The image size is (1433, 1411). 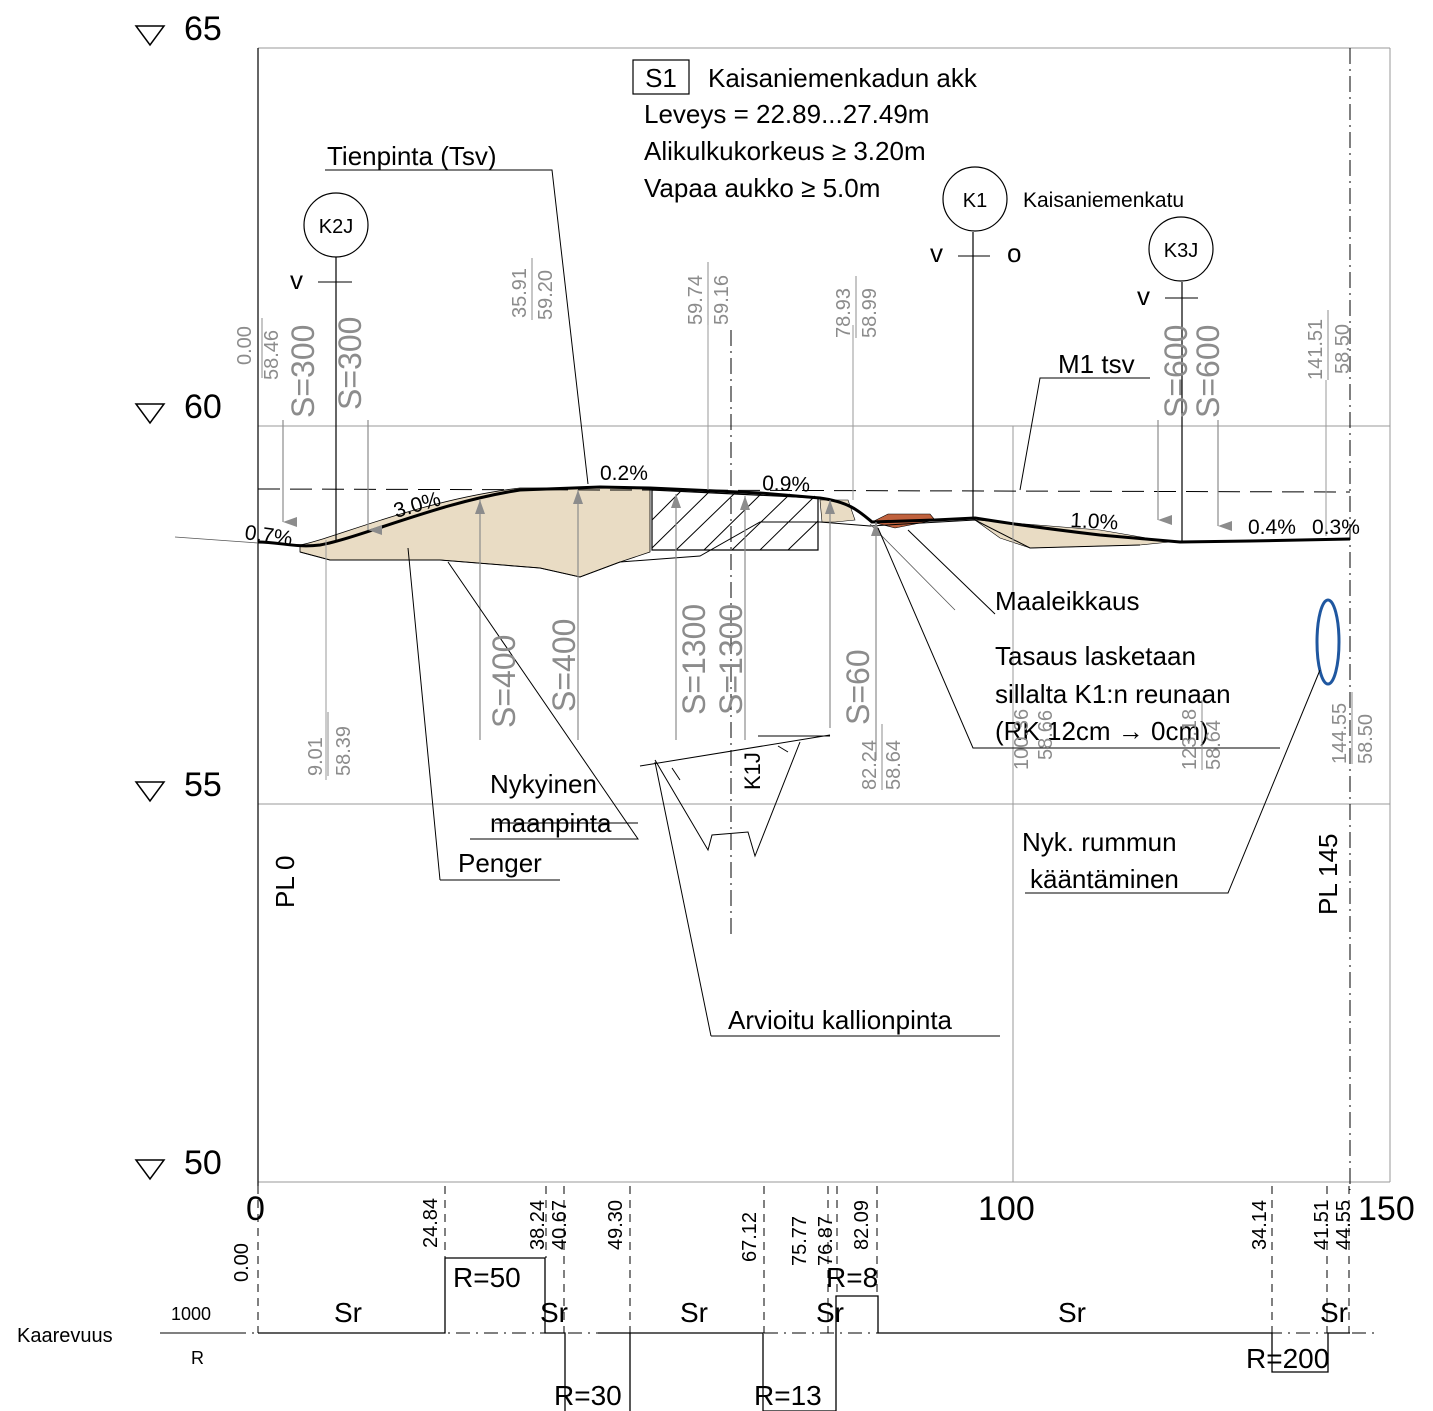 I want to click on grade-0-9: 0.9%, so click(x=786, y=484).